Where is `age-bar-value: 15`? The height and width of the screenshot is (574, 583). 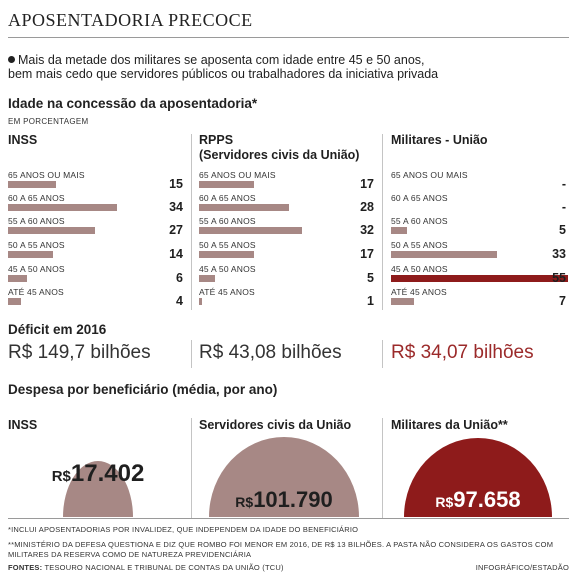 age-bar-value: 15 is located at coordinates (176, 184).